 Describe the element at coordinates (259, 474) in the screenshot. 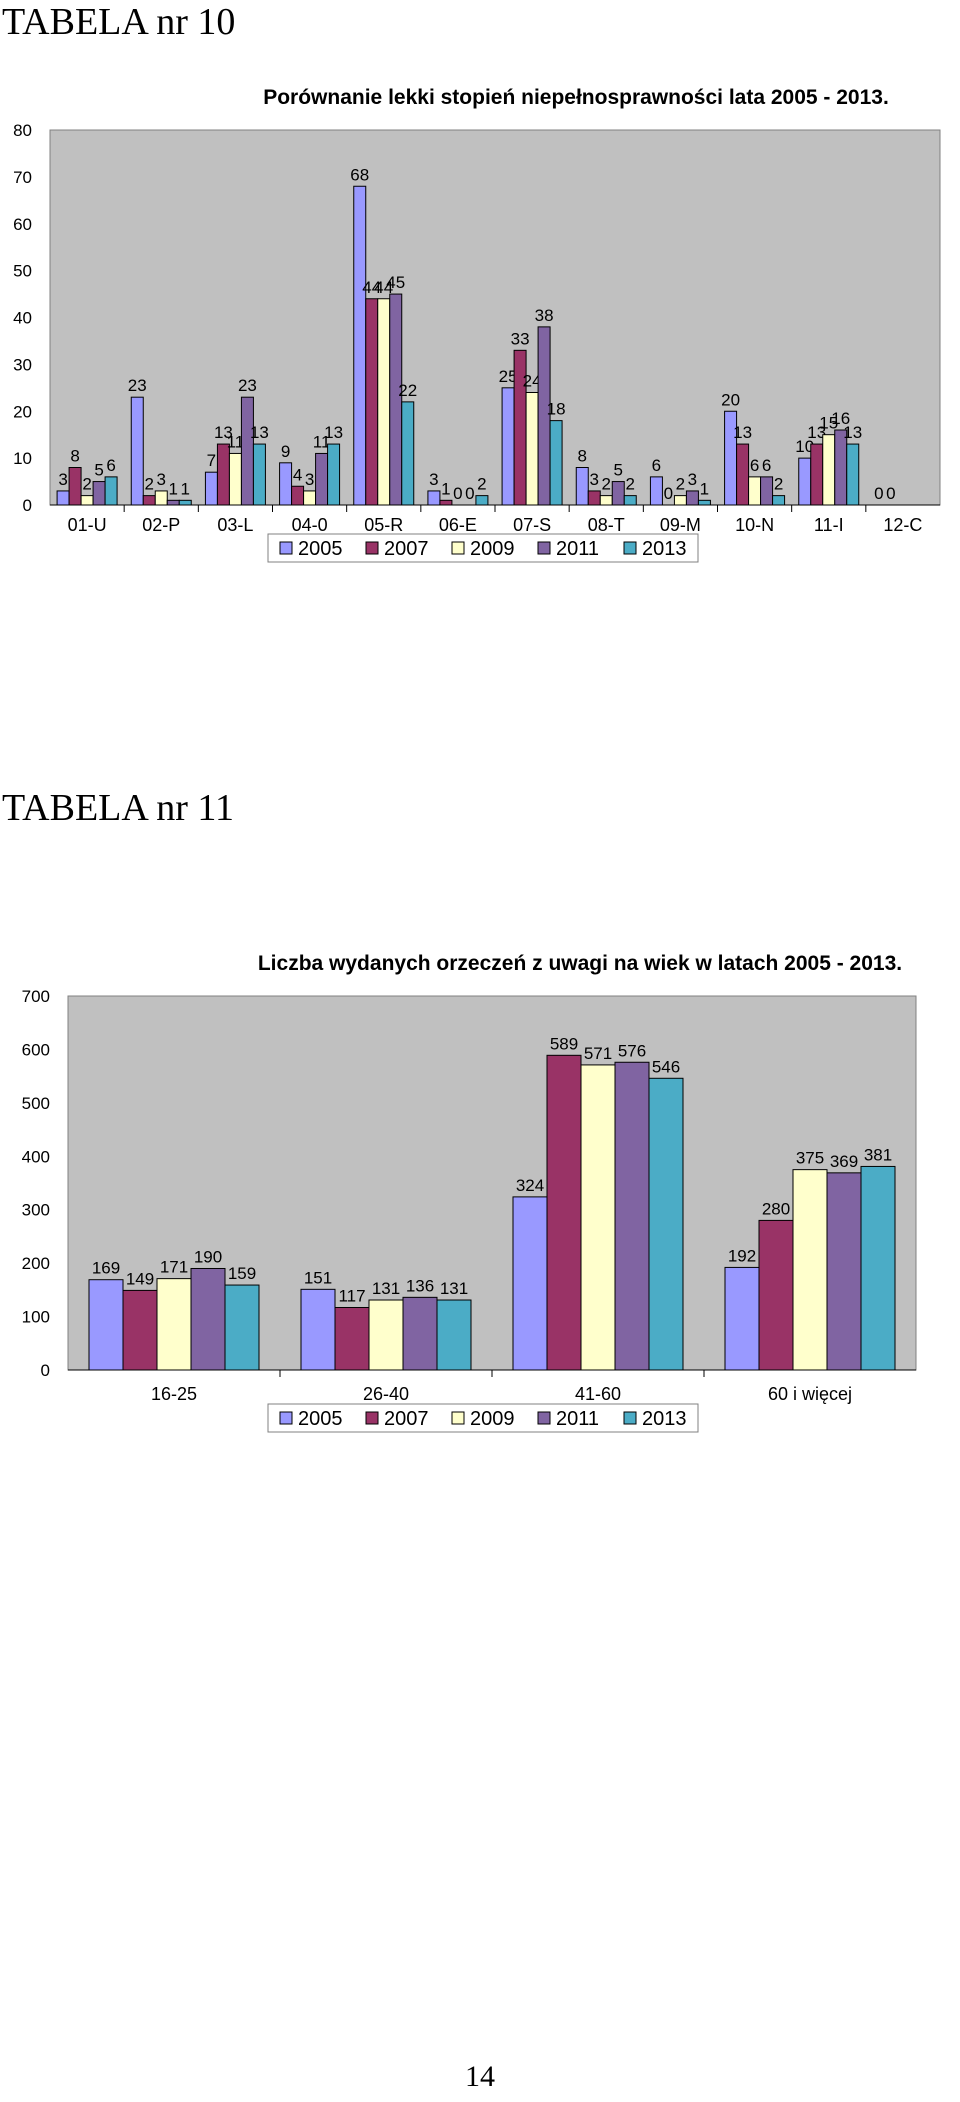

I see `bar-2013-03-L` at that location.